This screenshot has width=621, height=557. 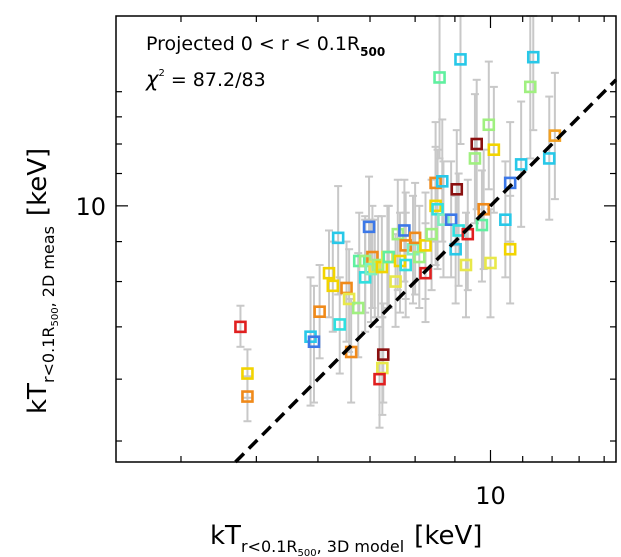 What do you see at coordinates (490, 496) in the screenshot?
I see `x-tick-label-10: 10` at bounding box center [490, 496].